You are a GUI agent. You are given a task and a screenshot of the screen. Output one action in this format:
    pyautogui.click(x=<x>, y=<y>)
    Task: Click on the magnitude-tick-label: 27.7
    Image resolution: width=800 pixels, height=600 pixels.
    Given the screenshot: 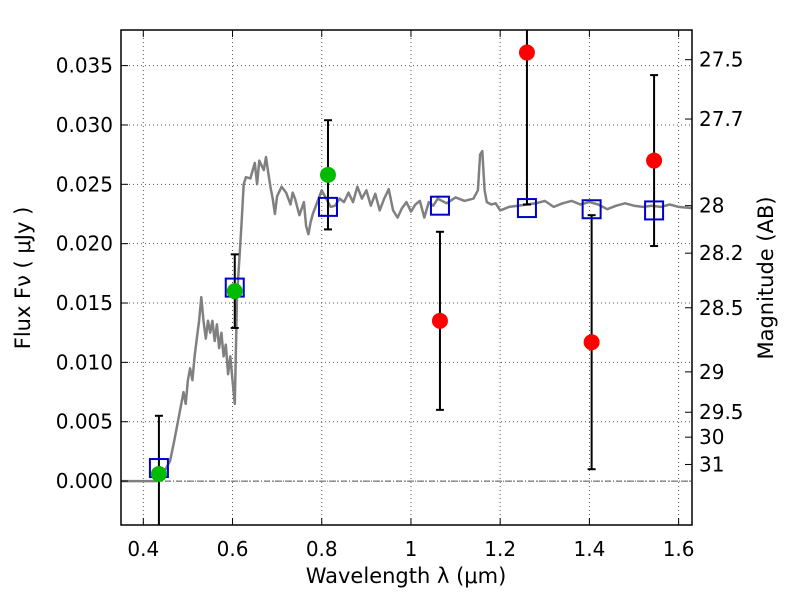 What is the action you would take?
    pyautogui.click(x=721, y=119)
    